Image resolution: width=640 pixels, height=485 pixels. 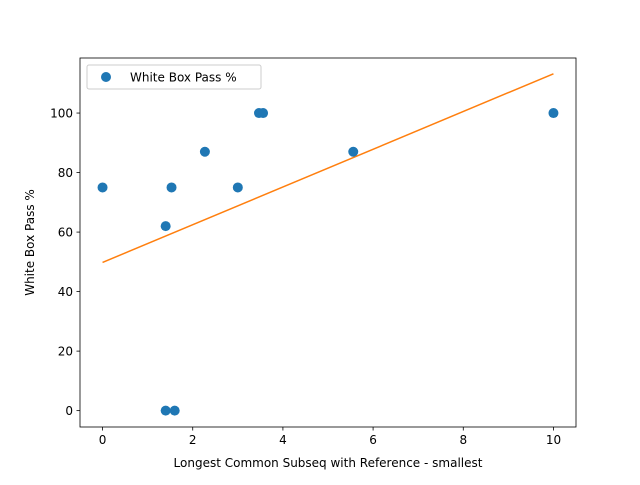 I want to click on y-tick-label: 20, so click(x=65, y=352).